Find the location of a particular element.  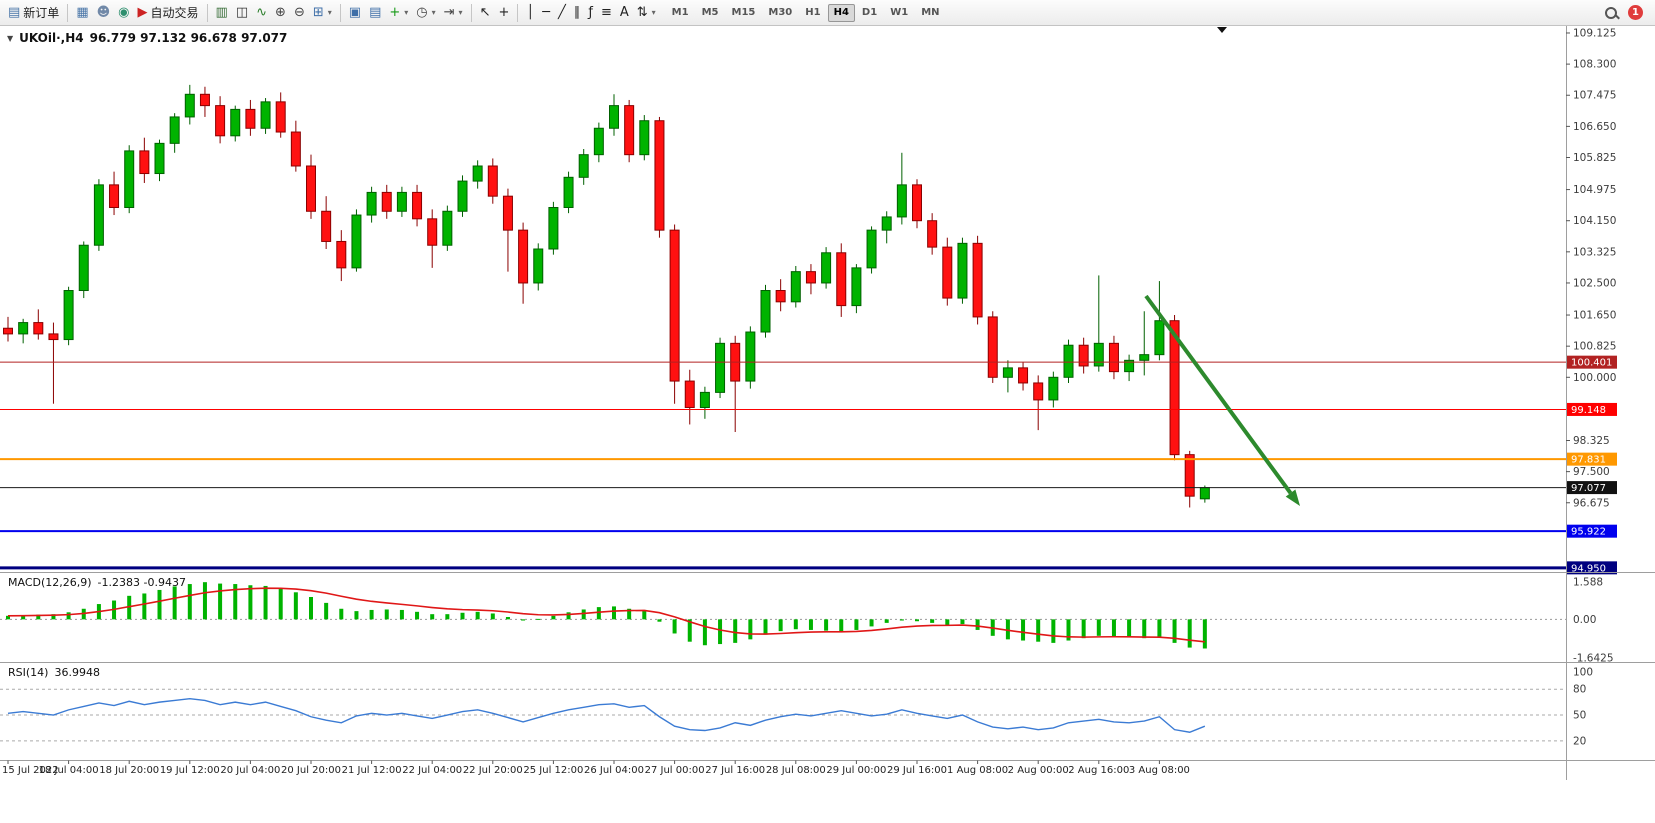

collapse-chart-icon: ▼ is located at coordinates (10, 38).